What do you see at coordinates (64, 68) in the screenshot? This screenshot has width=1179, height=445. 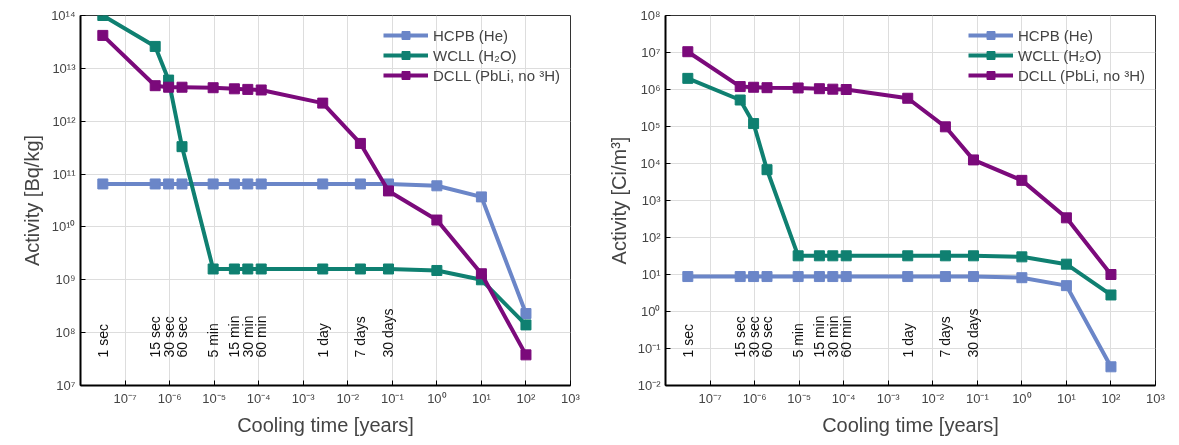 I see `y-tick-label: 10¹³` at bounding box center [64, 68].